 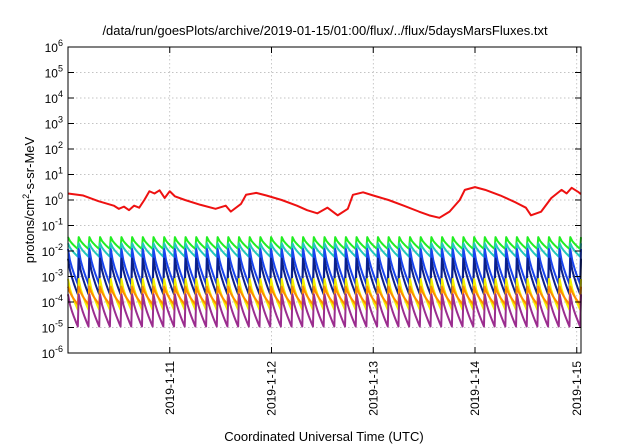 I want to click on x-tick-label: 2019-1-13, so click(x=373, y=388).